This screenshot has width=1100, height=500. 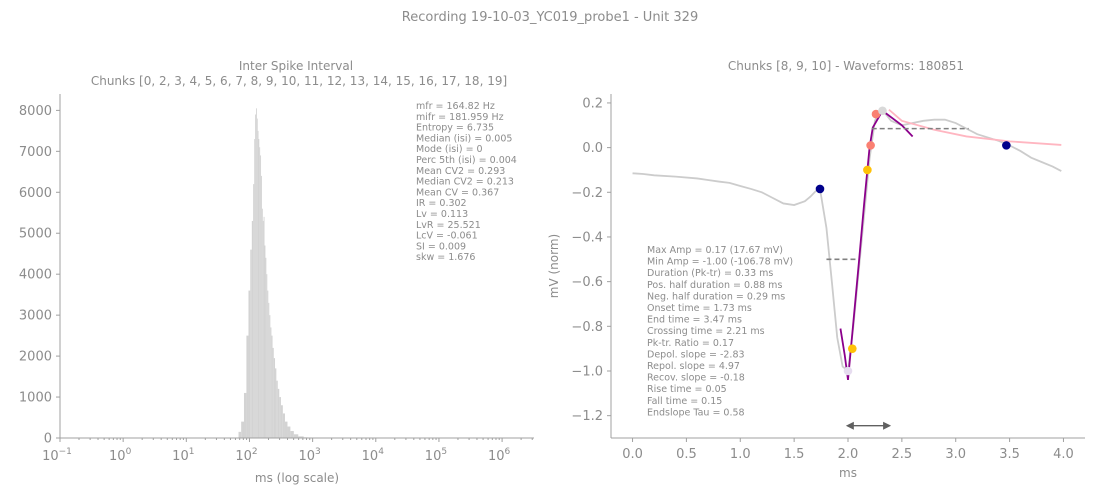 What do you see at coordinates (632, 454) in the screenshot?
I see `waveform-x-tick-label: 0.0` at bounding box center [632, 454].